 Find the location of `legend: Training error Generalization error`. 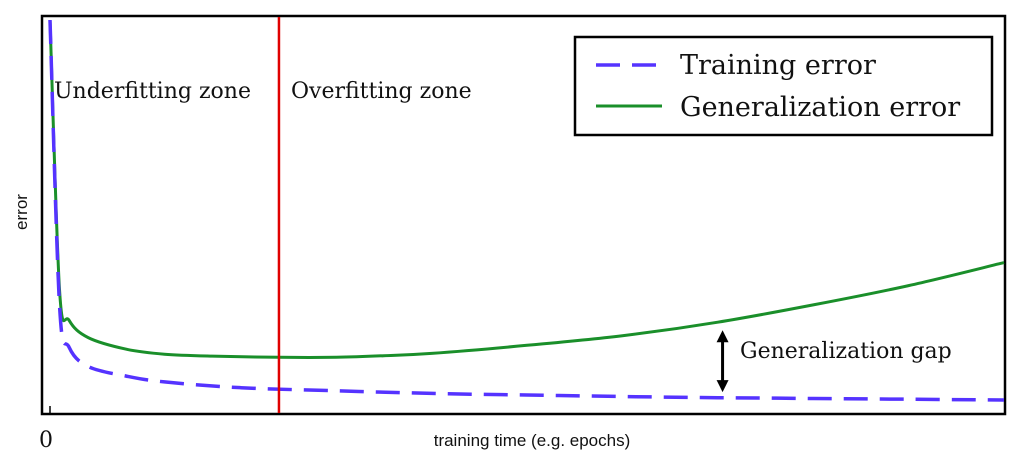

legend: Training error Generalization error is located at coordinates (783, 86).